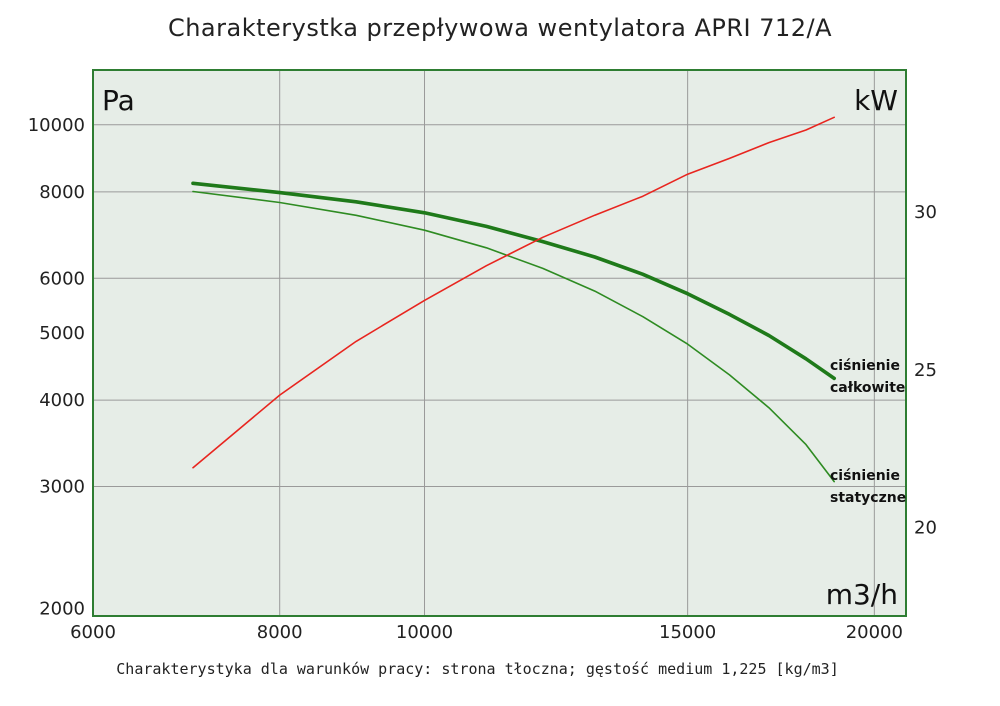 Image resolution: width=1000 pixels, height=706 pixels. What do you see at coordinates (925, 528) in the screenshot?
I see `y-right-tick-label: 20` at bounding box center [925, 528].